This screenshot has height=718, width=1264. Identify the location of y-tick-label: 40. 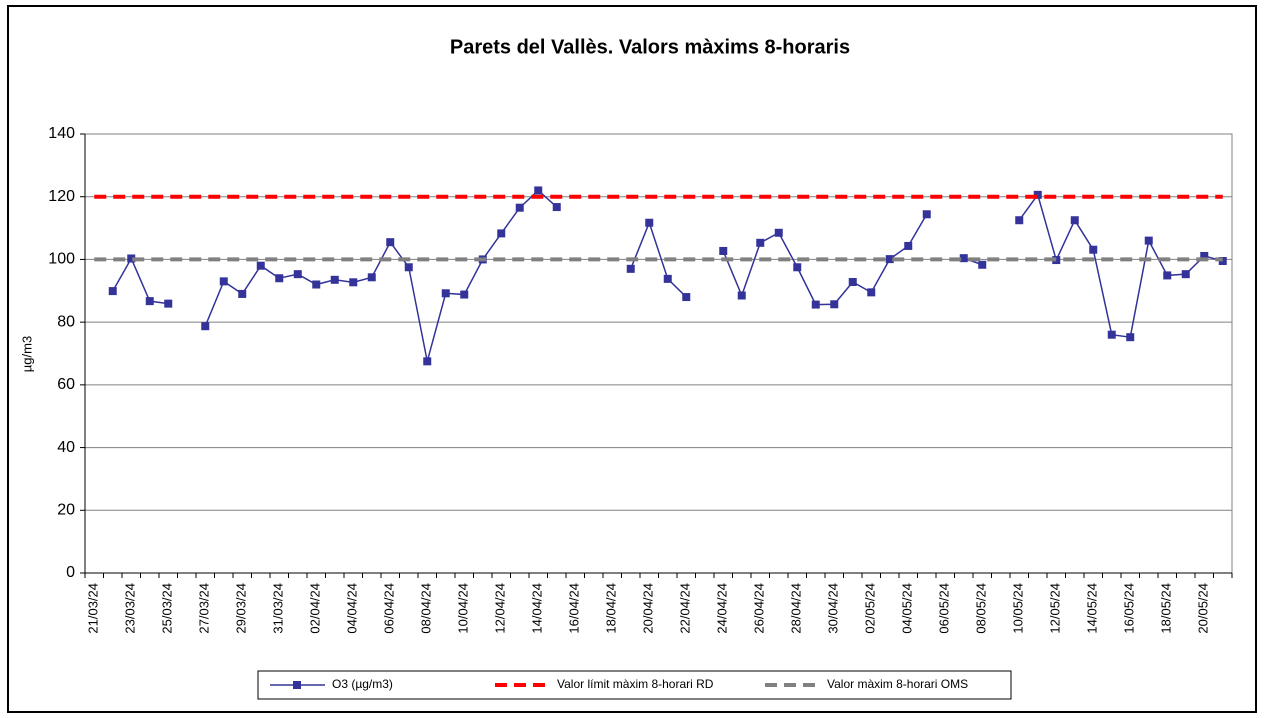
(66, 447).